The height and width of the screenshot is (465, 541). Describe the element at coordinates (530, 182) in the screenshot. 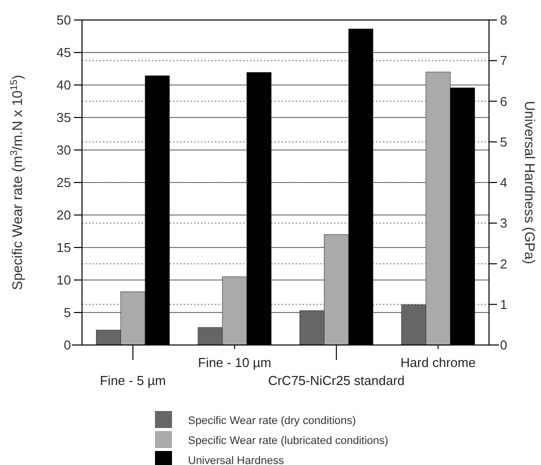

I see `y2-axis-title: Universal Hardness (GPa)` at that location.